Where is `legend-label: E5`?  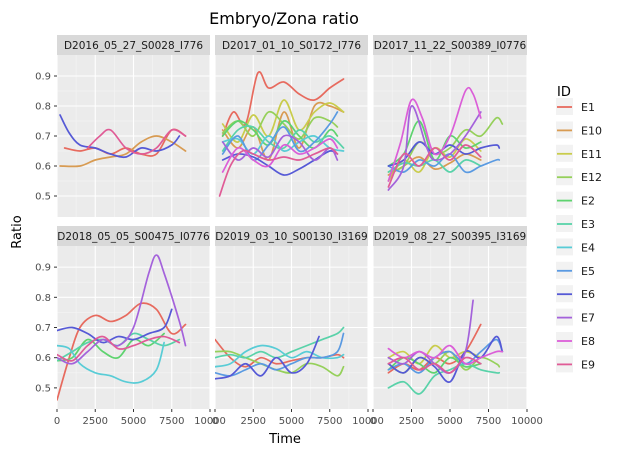
legend-label: E5 is located at coordinates (588, 271).